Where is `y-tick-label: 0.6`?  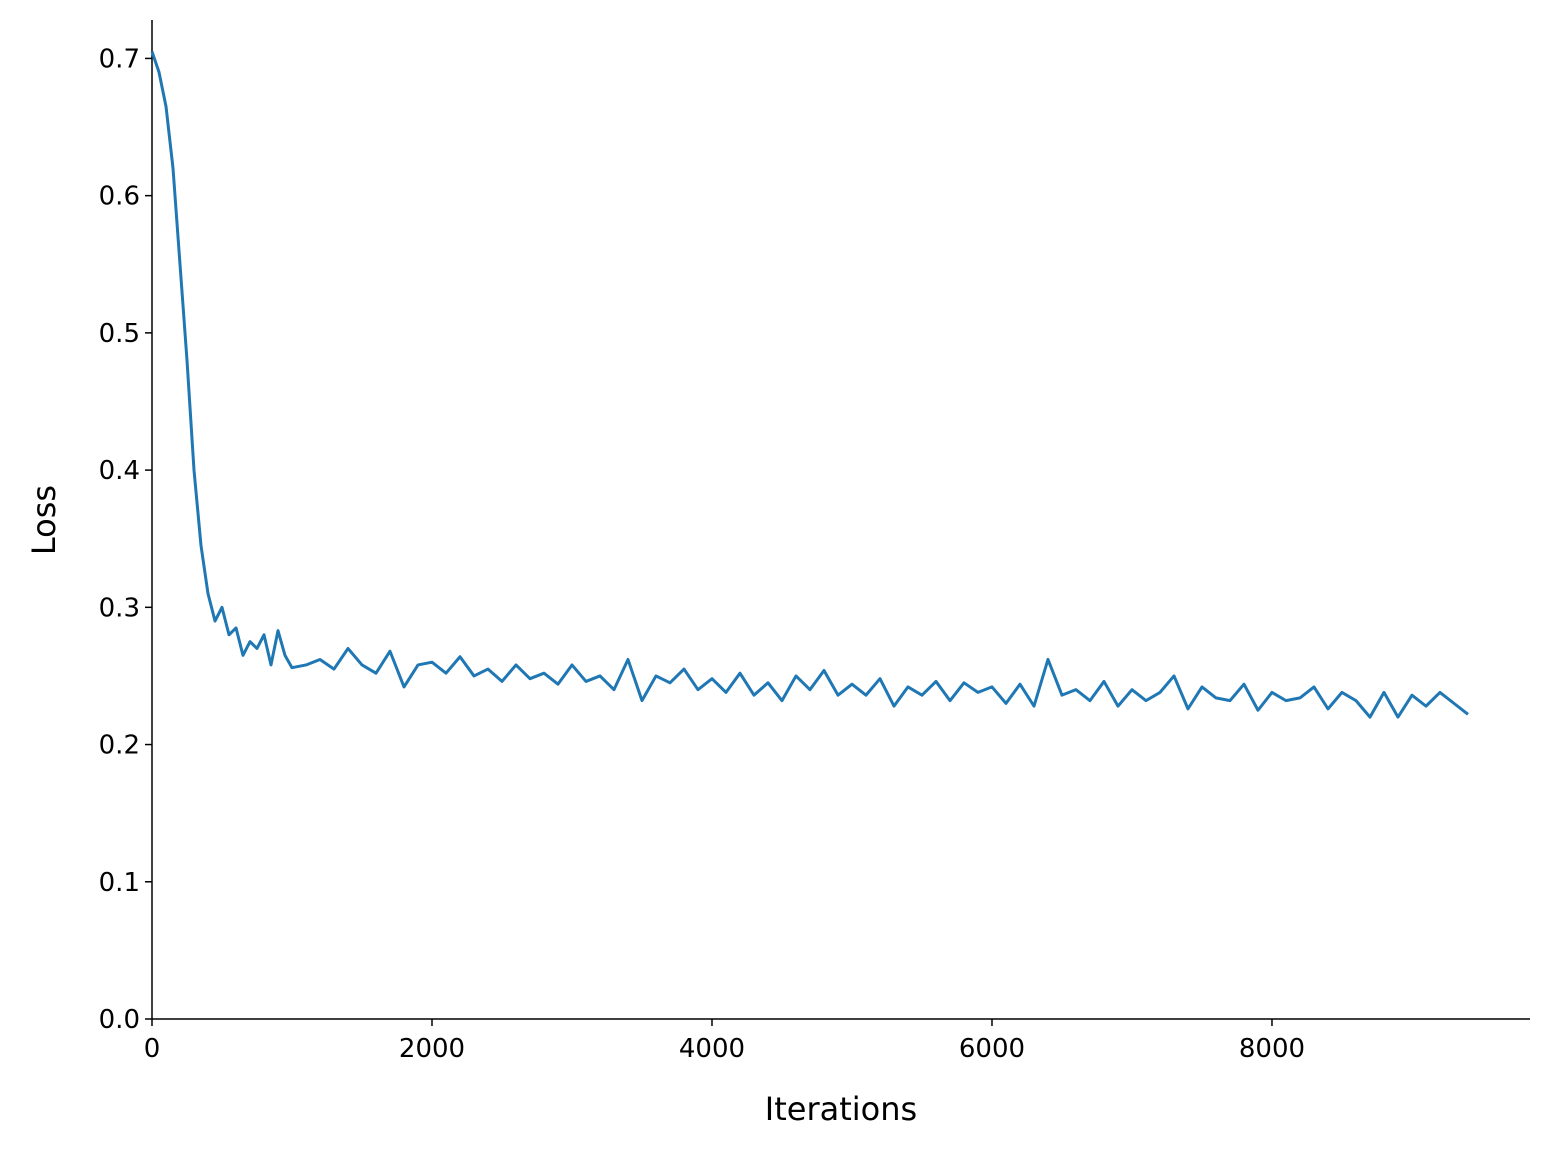 y-tick-label: 0.6 is located at coordinates (119, 197).